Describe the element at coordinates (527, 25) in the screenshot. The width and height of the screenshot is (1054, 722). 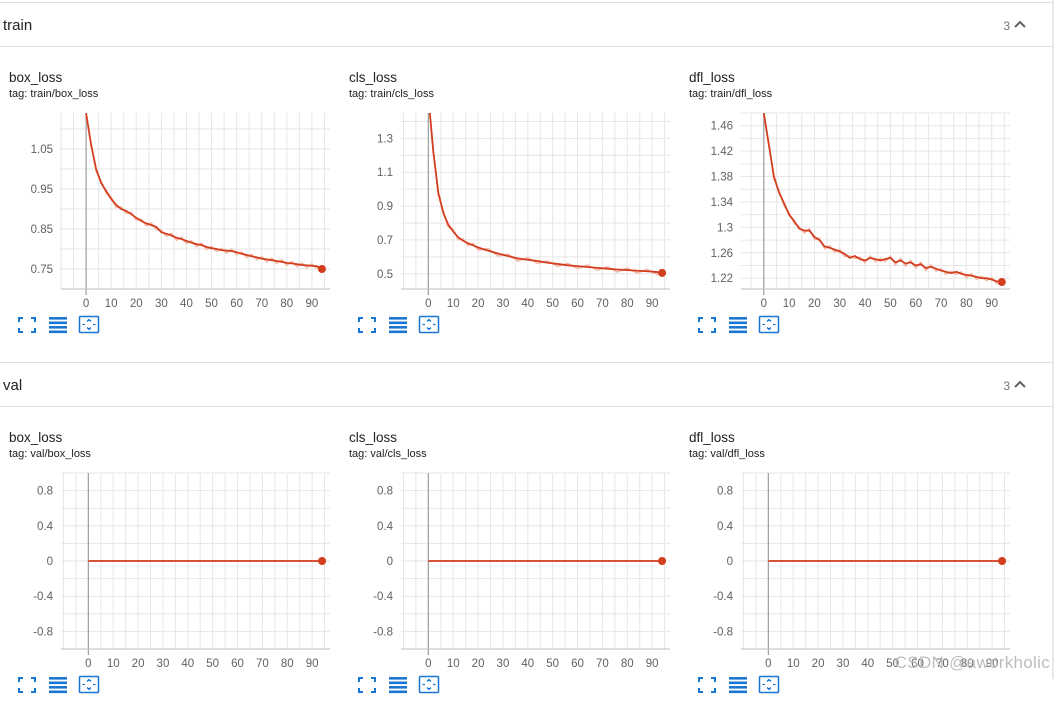
I see `section-header: train 3` at that location.